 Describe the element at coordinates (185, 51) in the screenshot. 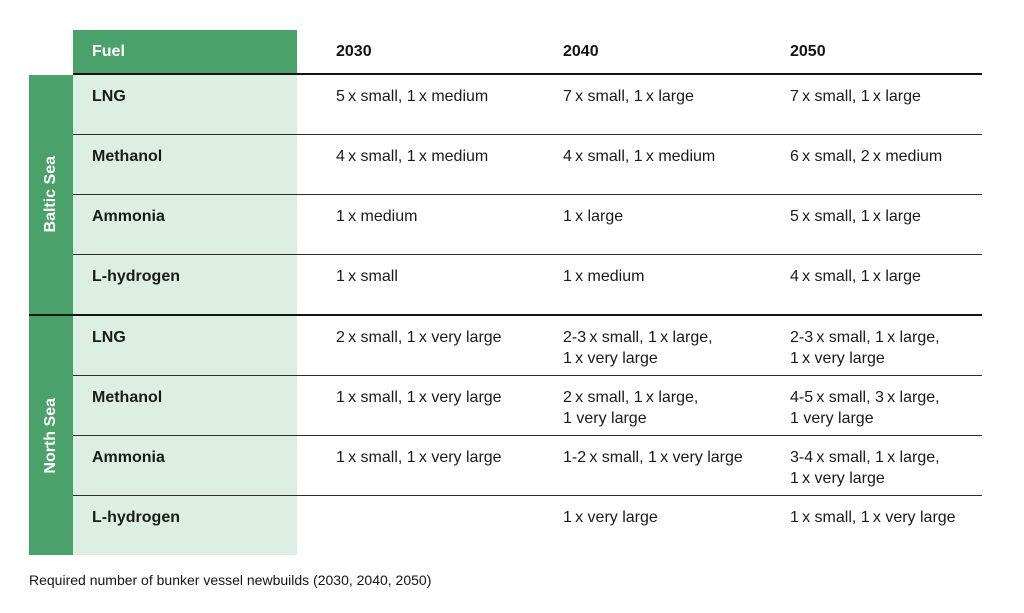

I see `fuel-column-header: Fuel` at that location.